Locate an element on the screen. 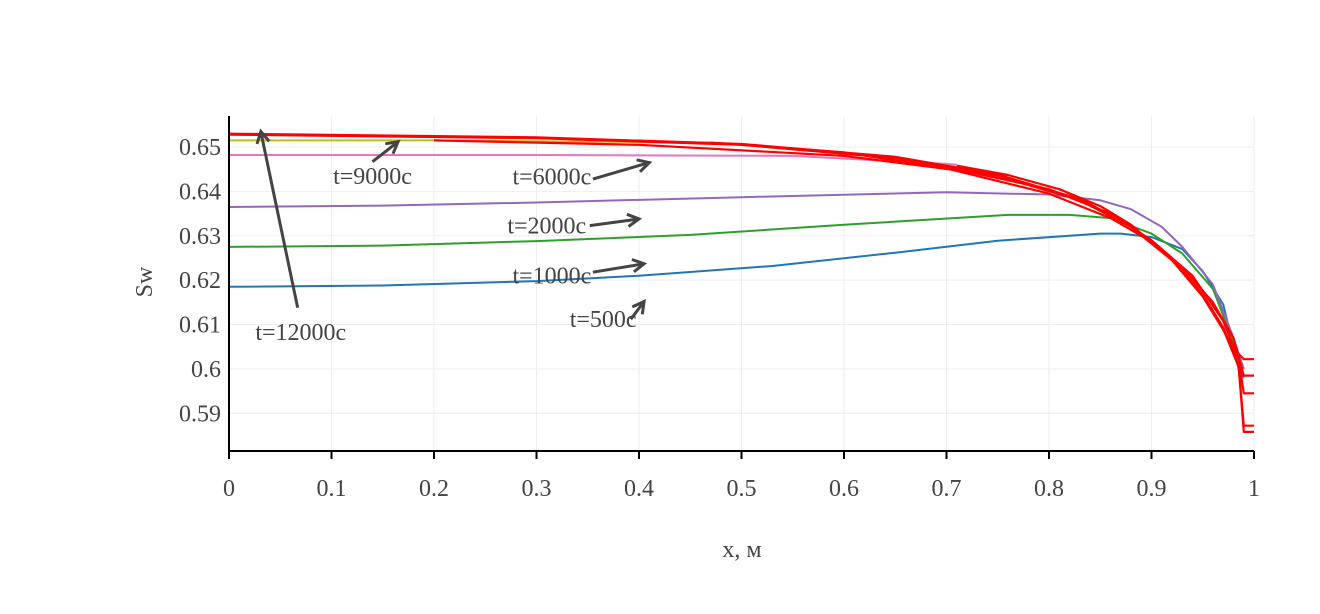 The image size is (1320, 614). annotation-label: t=12000с is located at coordinates (300, 333).